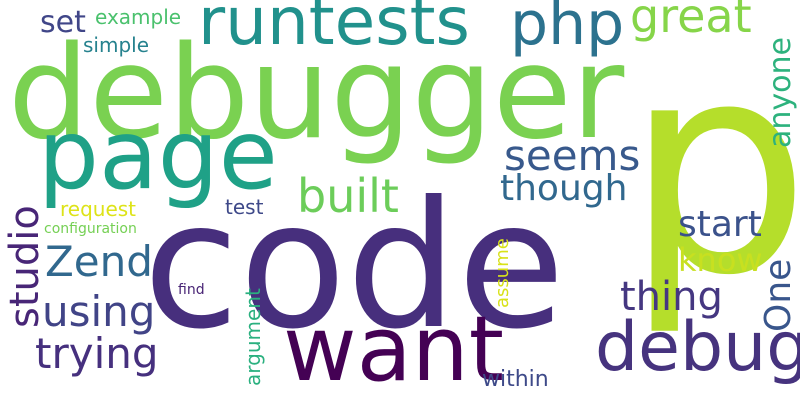  I want to click on word-argument: argument, so click(253, 337).